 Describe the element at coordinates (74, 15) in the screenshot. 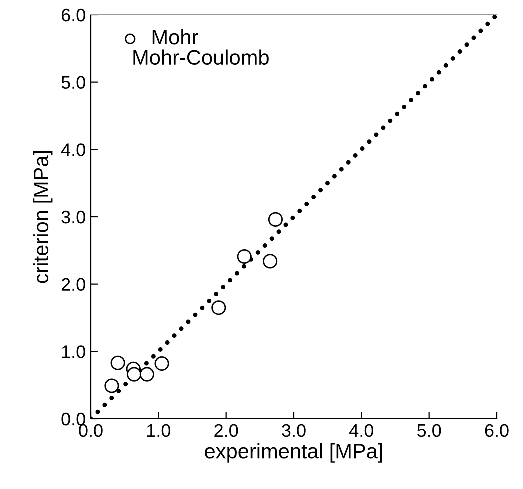

I see `y-tick-label: 6.0` at that location.